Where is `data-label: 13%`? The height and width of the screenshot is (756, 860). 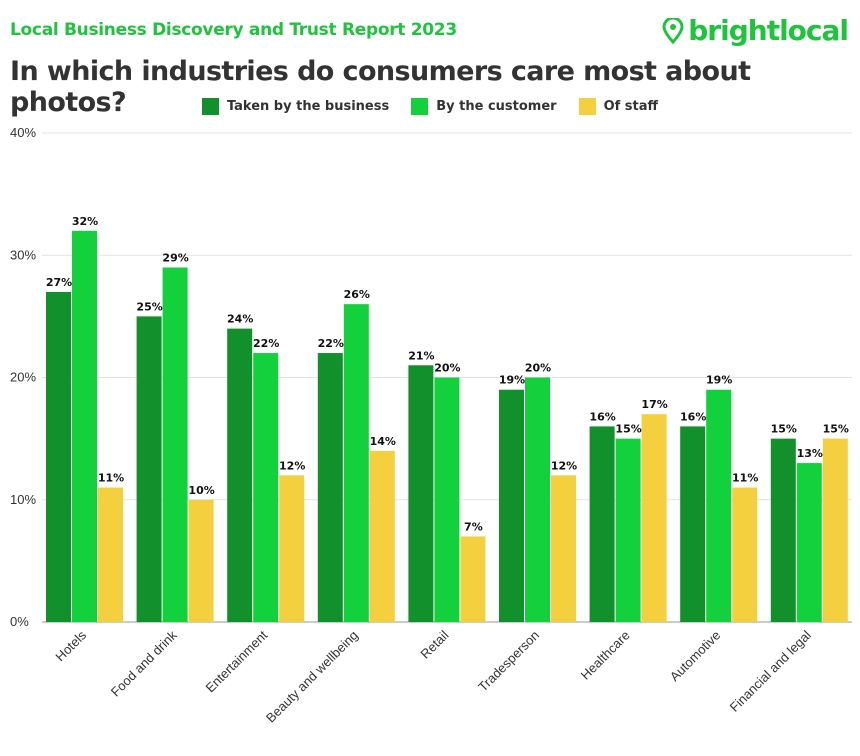
data-label: 13% is located at coordinates (810, 453).